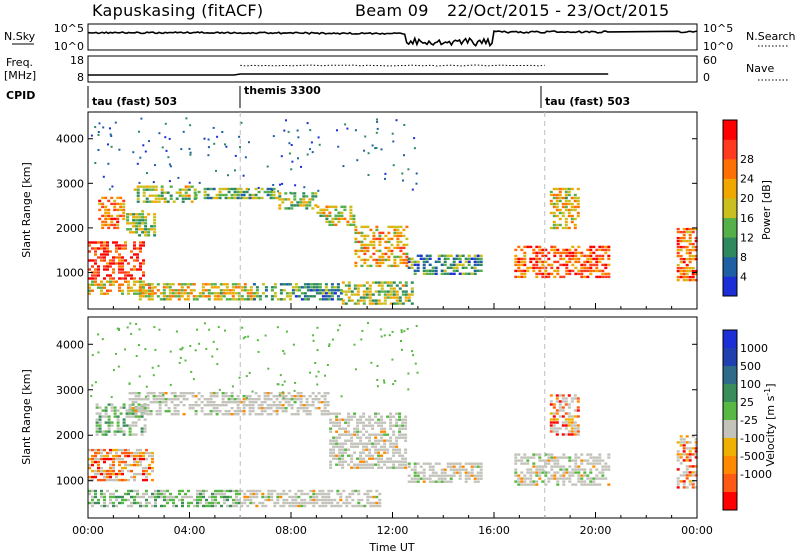 This screenshot has width=800, height=554. What do you see at coordinates (587, 101) in the screenshot?
I see `cpid-segment-3: tau (fast) 503` at bounding box center [587, 101].